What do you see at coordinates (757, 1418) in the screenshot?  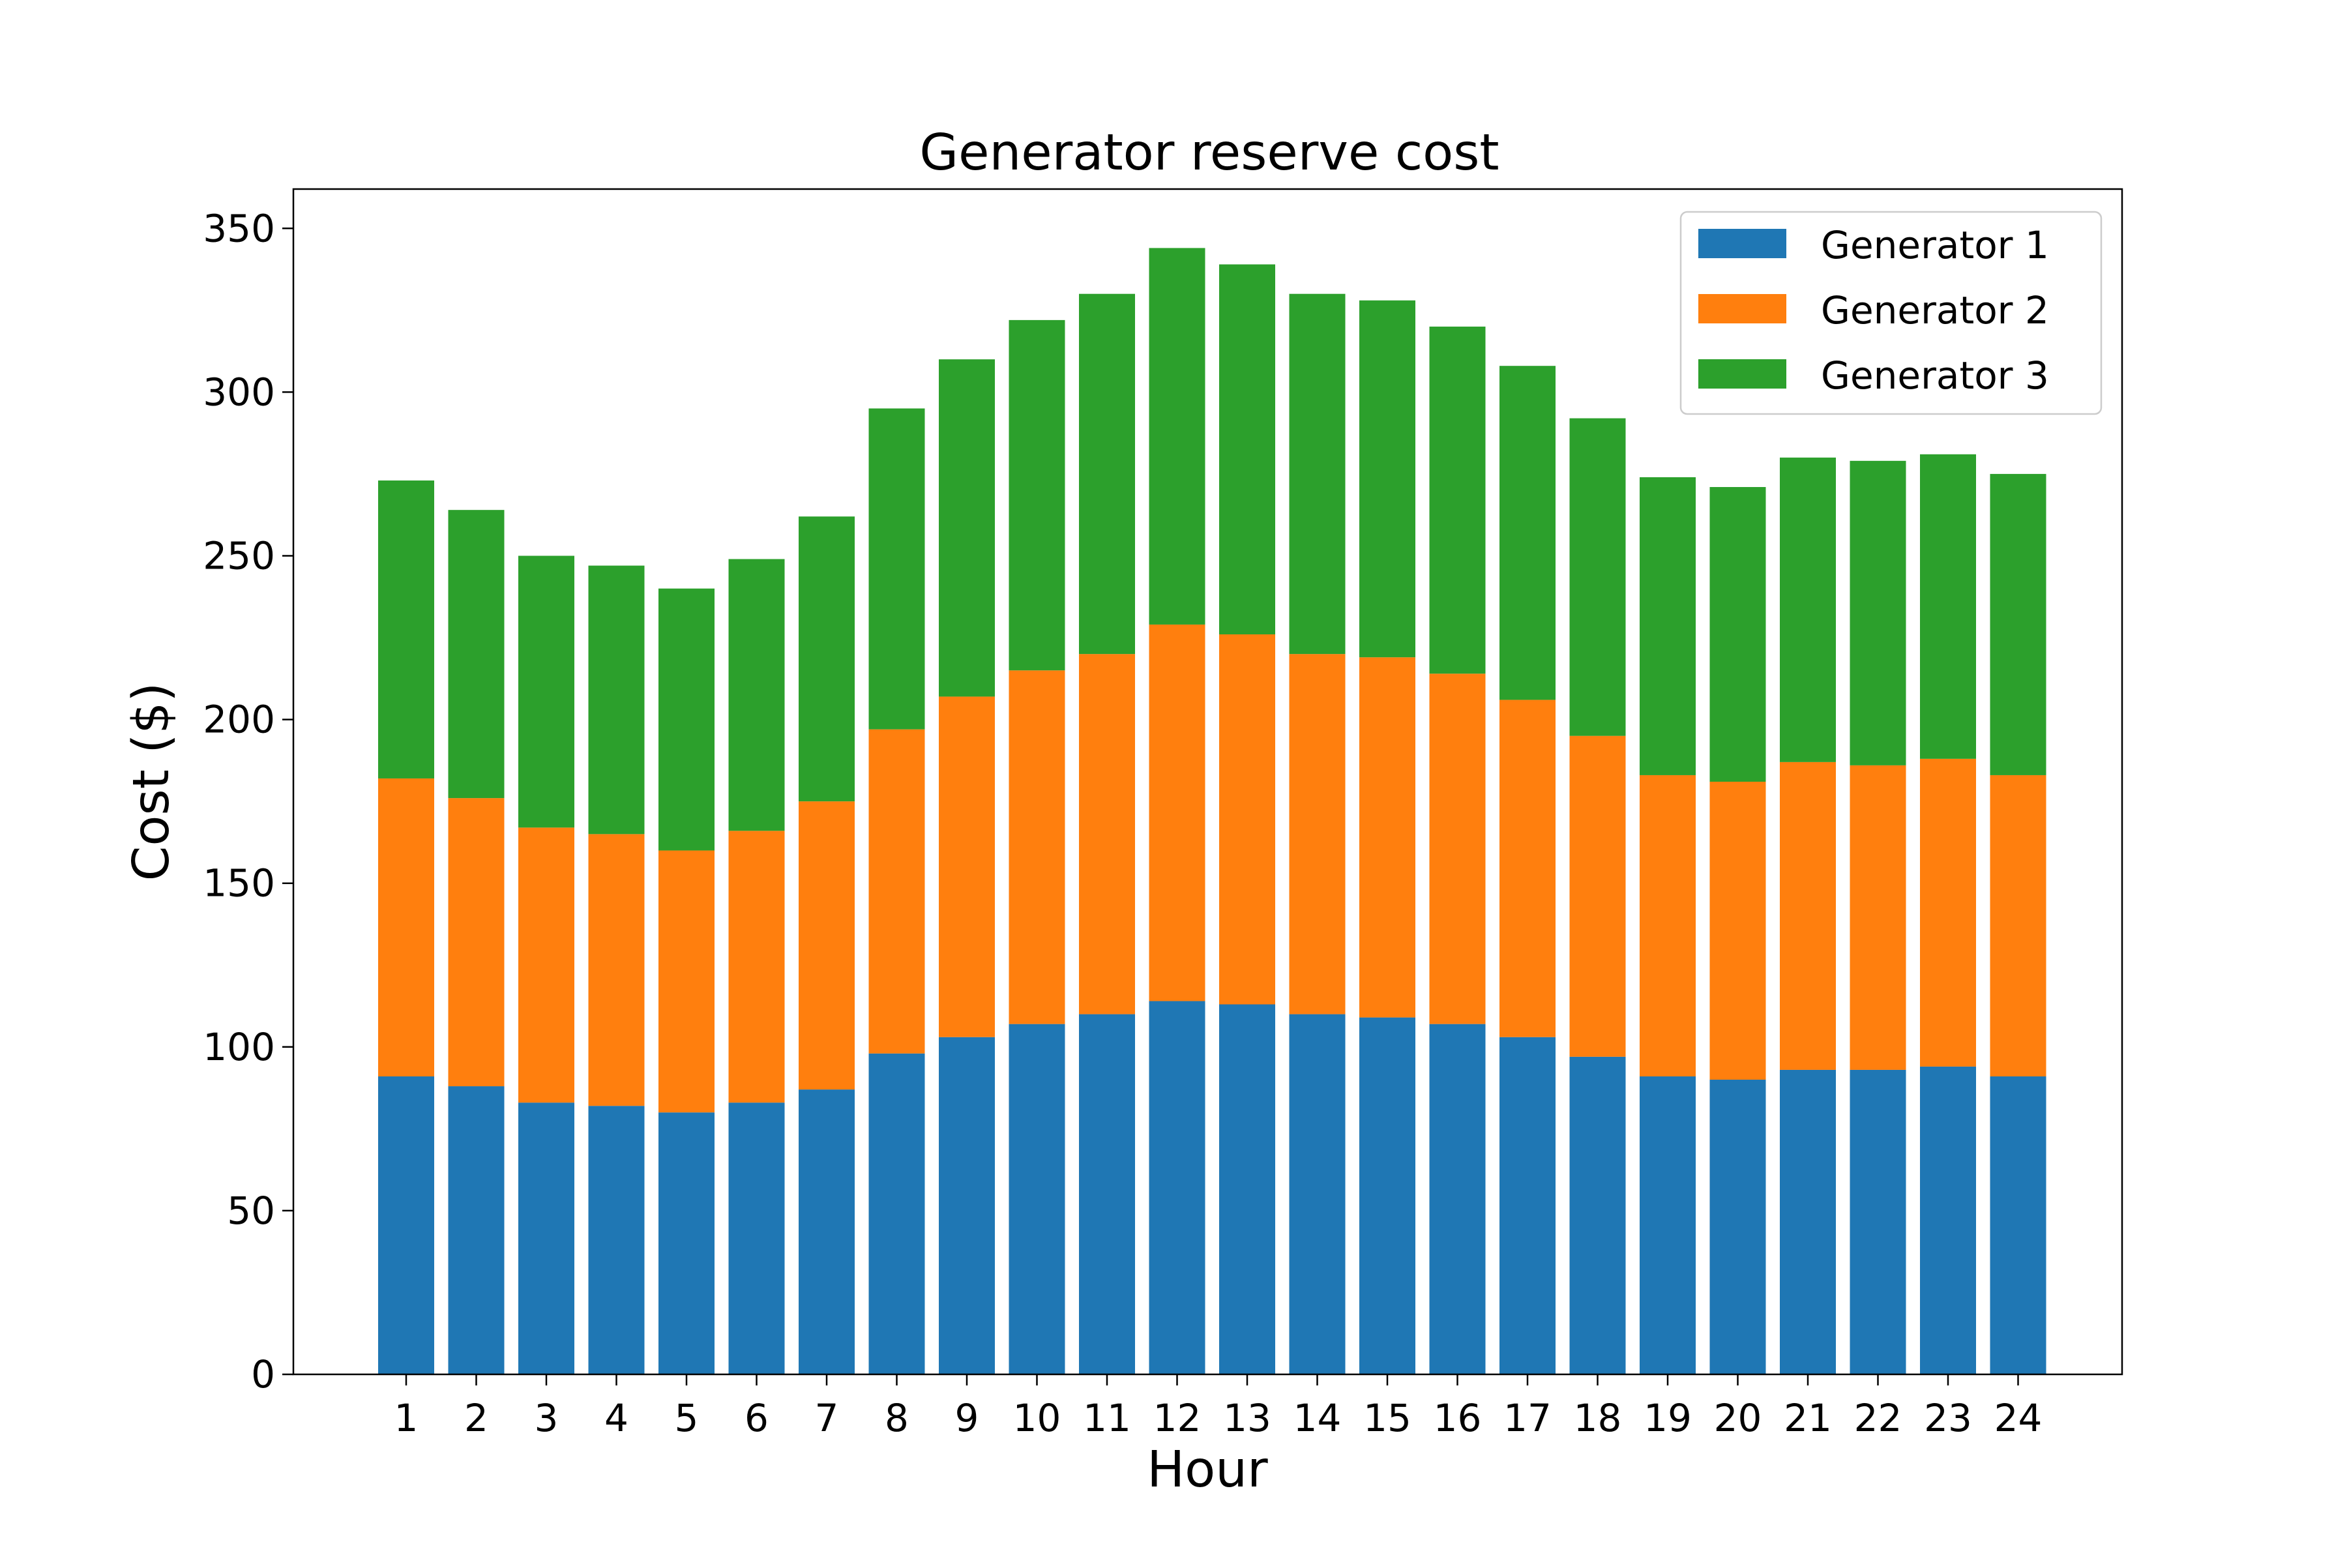 I see `x-tick-label-6: 6` at bounding box center [757, 1418].